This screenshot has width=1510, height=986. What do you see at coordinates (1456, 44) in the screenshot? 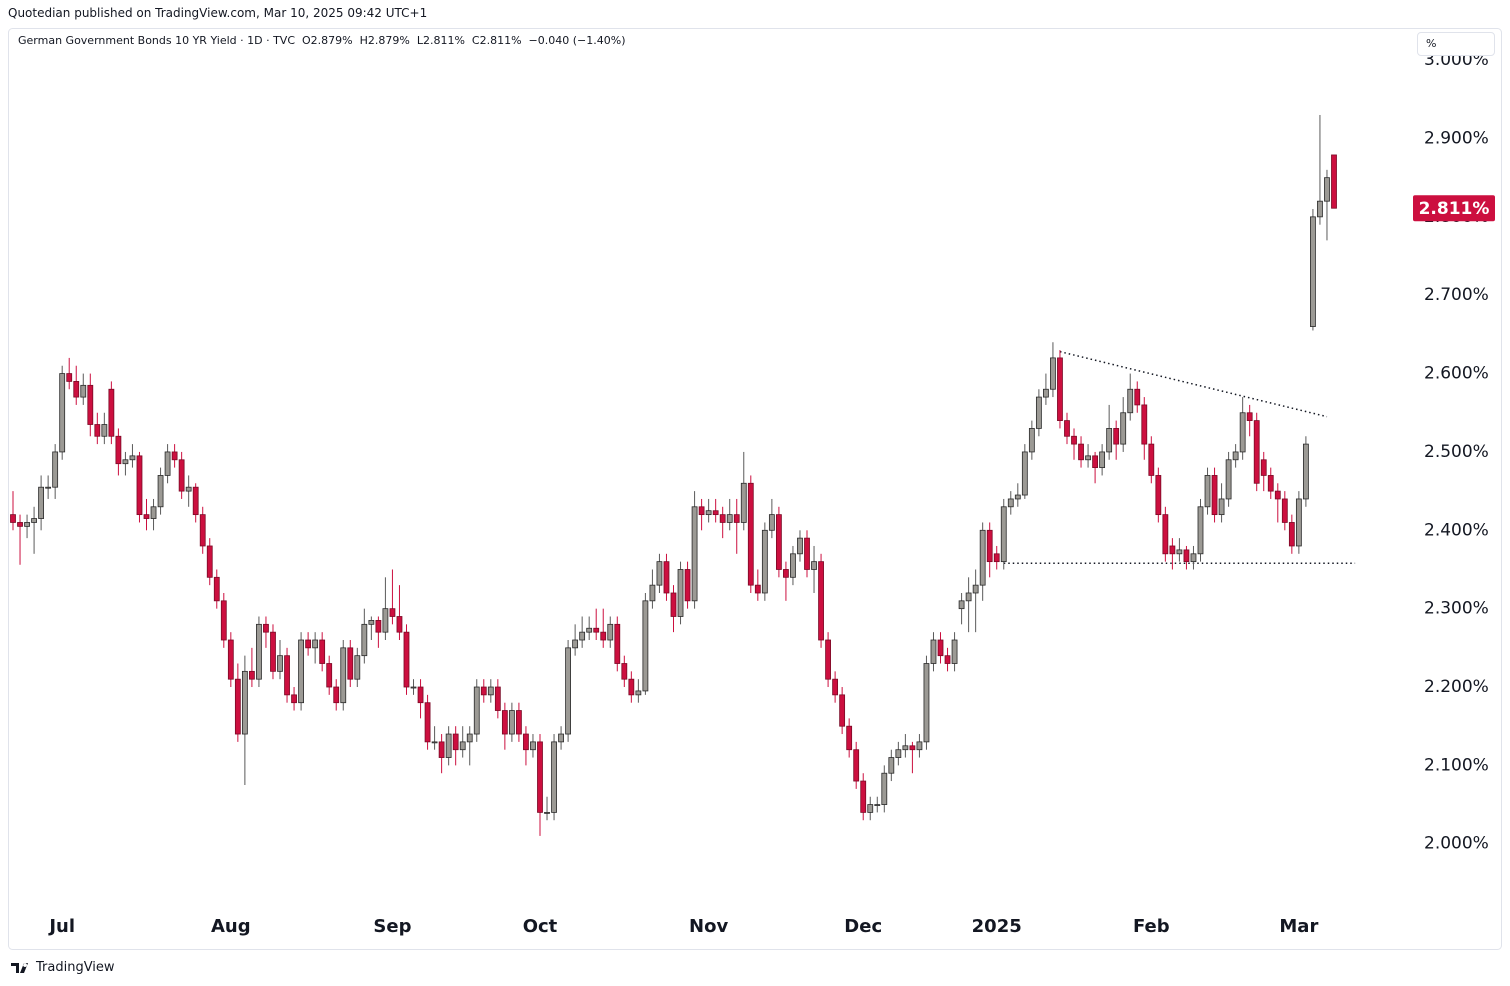
I see `axis-unit: %` at bounding box center [1456, 44].